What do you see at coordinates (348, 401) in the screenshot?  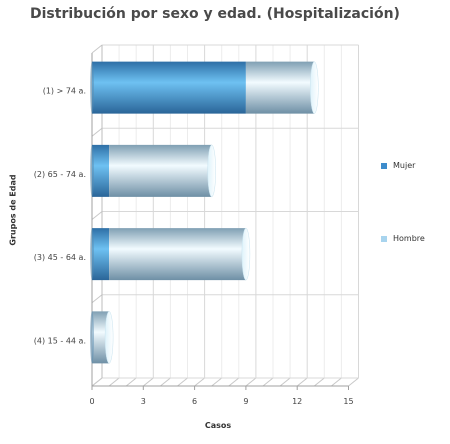 I see `x-tick-label: 15` at bounding box center [348, 401].